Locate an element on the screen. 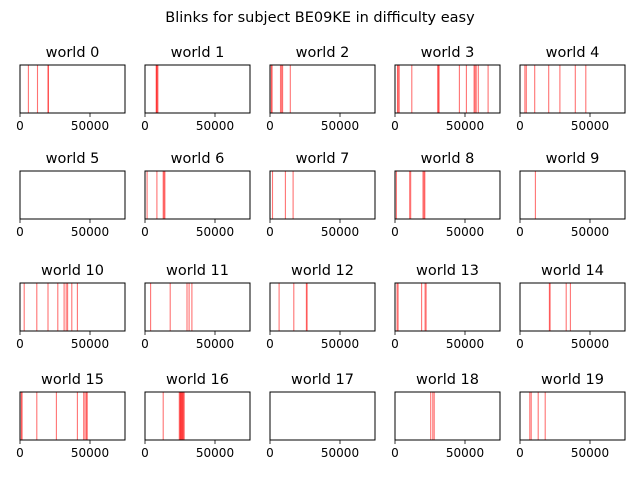  subplot-title: world 16 is located at coordinates (197, 380).